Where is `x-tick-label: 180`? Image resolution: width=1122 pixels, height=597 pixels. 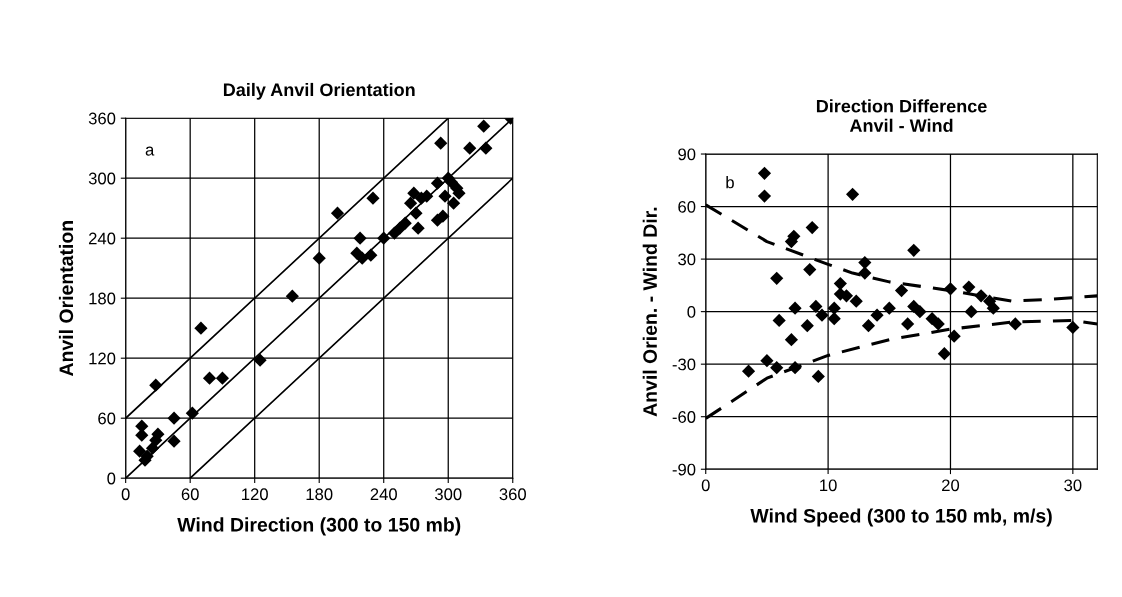
x-tick-label: 180 is located at coordinates (319, 494).